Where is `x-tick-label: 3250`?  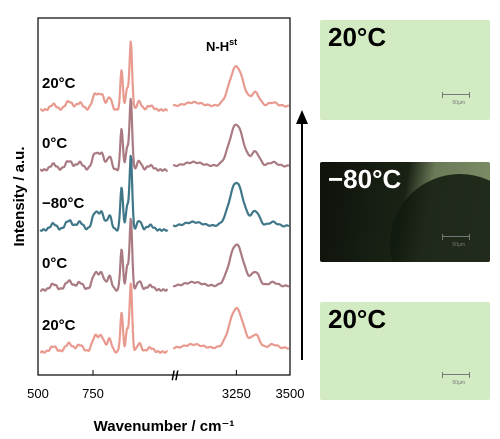 x-tick-label: 3250 is located at coordinates (236, 393).